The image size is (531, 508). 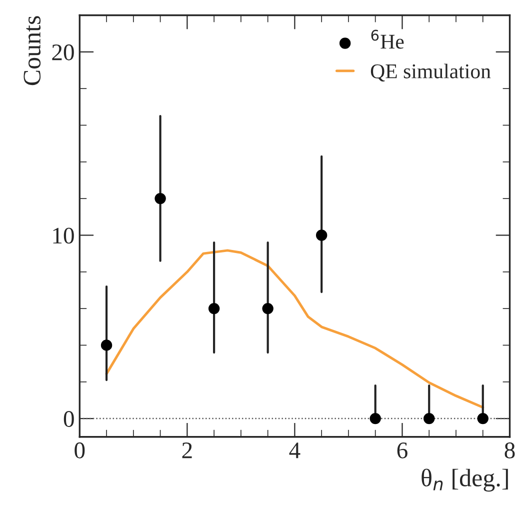 I want to click on x-tick-label: 2, so click(x=187, y=450).